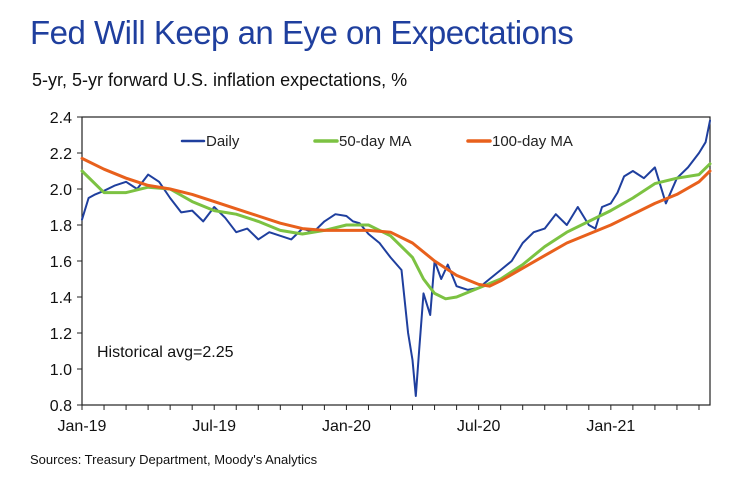 The image size is (734, 484). I want to click on chart-title: Fed Will Keep an Eye on Expectations, so click(302, 32).